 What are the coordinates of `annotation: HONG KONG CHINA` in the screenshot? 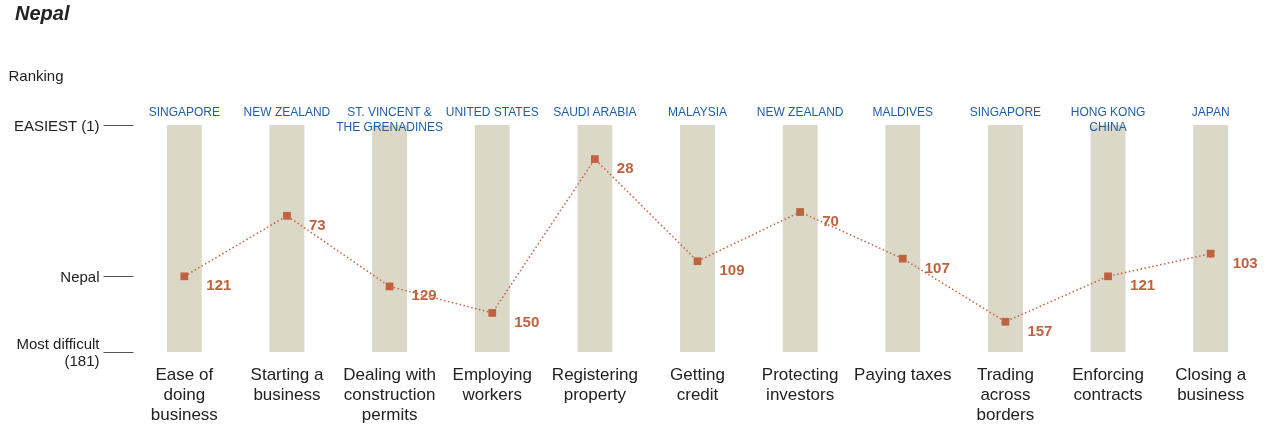 It's located at (1108, 119).